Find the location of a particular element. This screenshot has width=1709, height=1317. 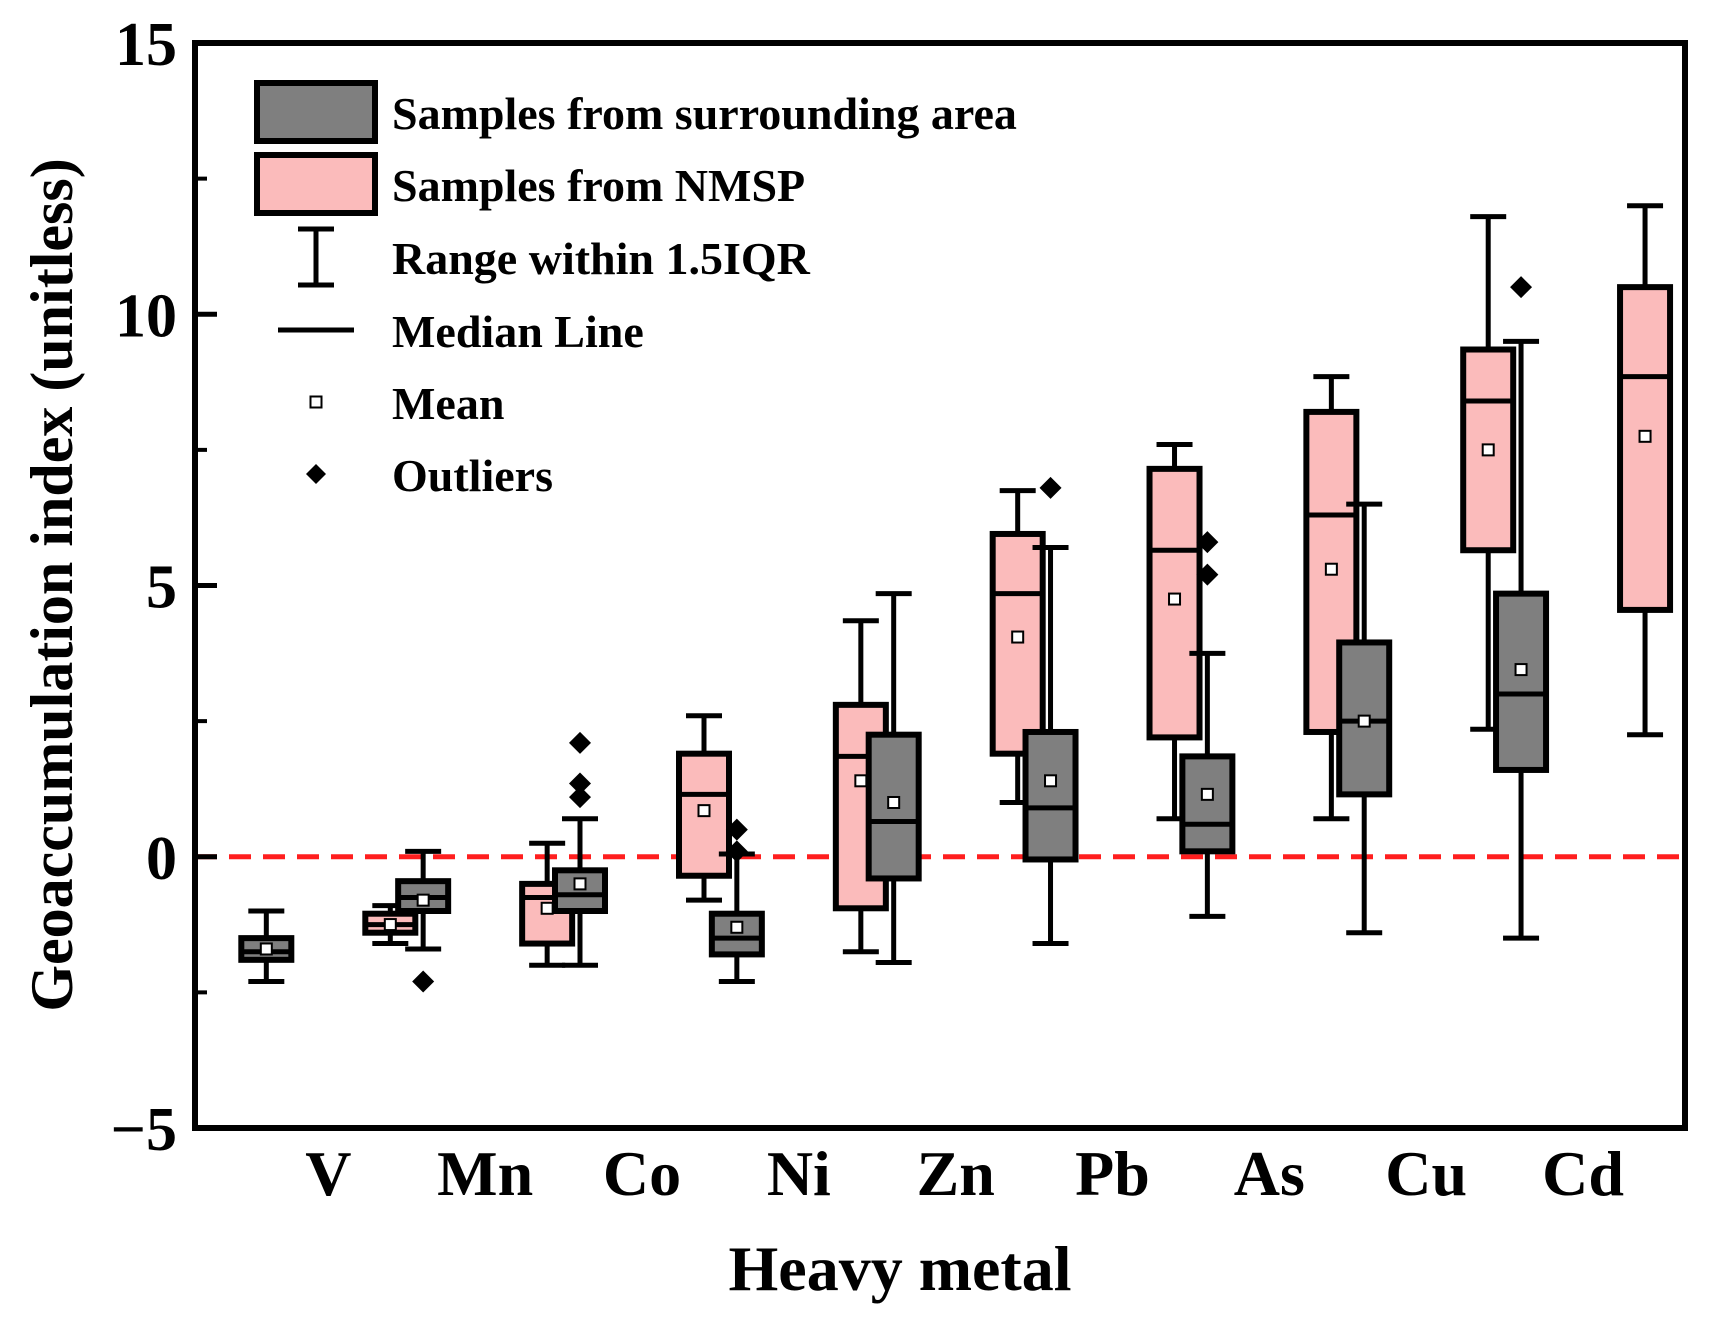

box-nmsp-zn is located at coordinates (1017, 646).